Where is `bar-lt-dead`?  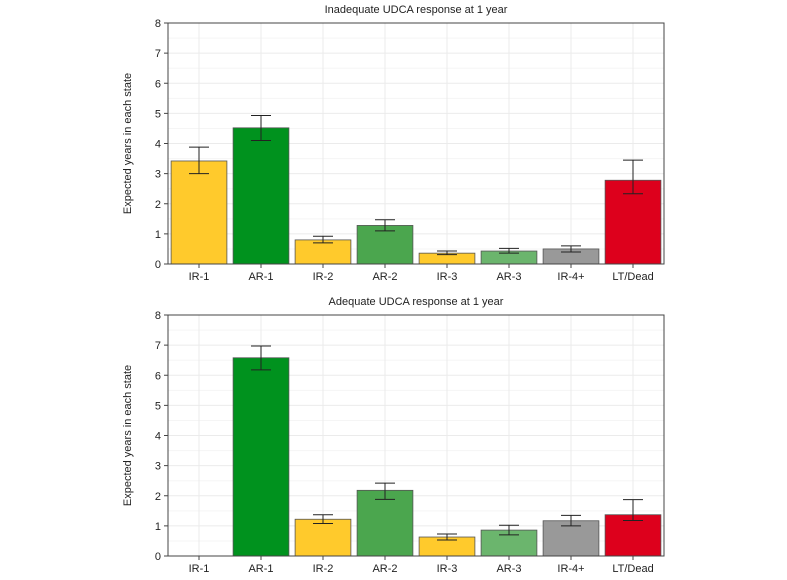 bar-lt-dead is located at coordinates (633, 535).